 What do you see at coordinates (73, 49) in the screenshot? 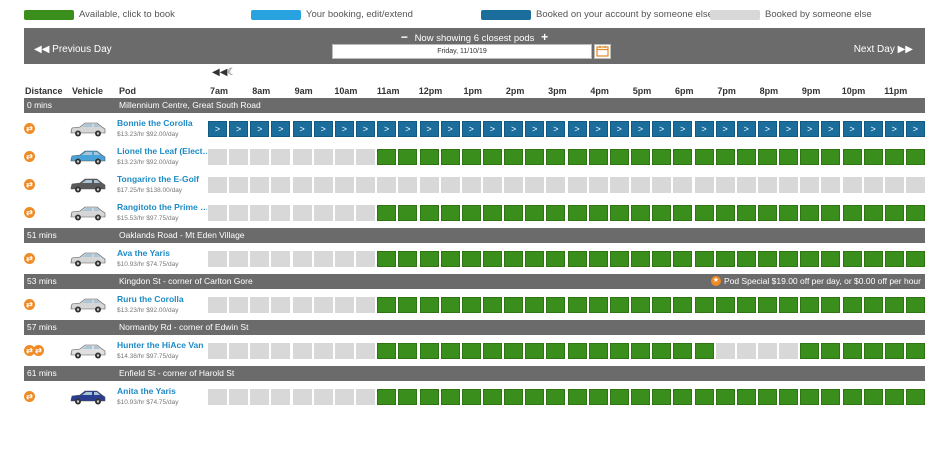
I see `previous-day-button: ◀◀ Previous Day` at bounding box center [73, 49].